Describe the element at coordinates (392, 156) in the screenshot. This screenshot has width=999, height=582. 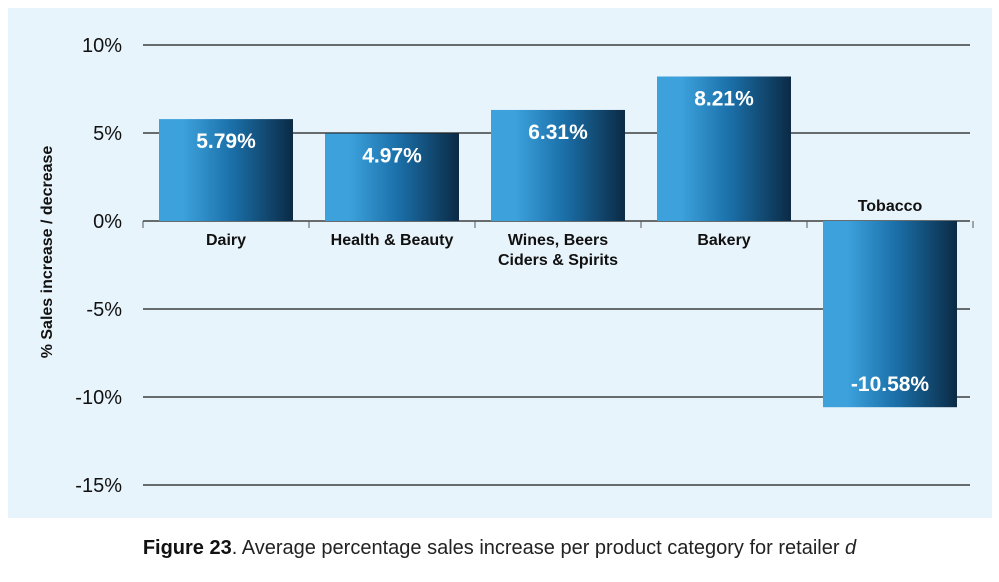
I see `bar-value-label: 4.97%` at that location.